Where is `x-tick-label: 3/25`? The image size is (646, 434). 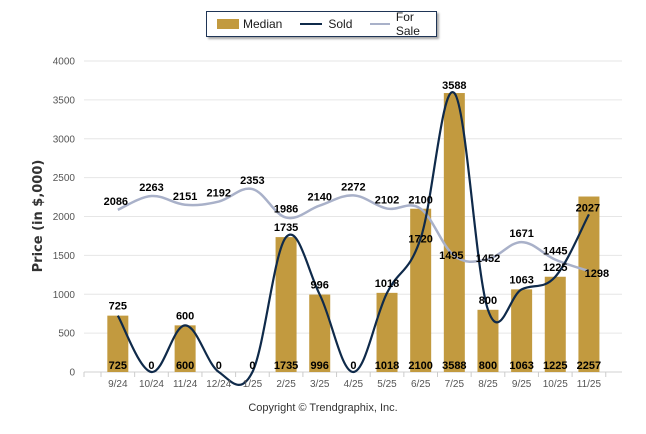 x-tick-label: 3/25 is located at coordinates (320, 384).